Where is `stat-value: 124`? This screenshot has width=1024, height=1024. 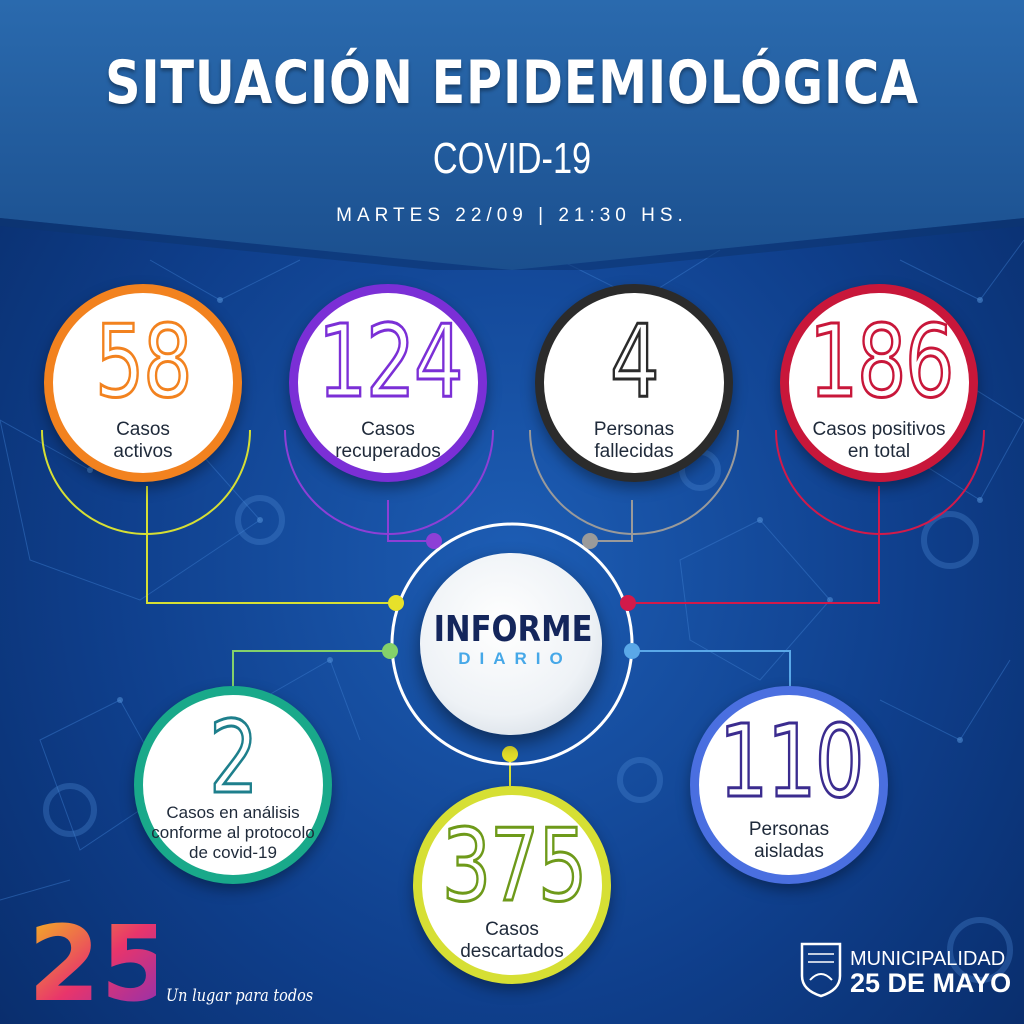 stat-value: 124 is located at coordinates (391, 362).